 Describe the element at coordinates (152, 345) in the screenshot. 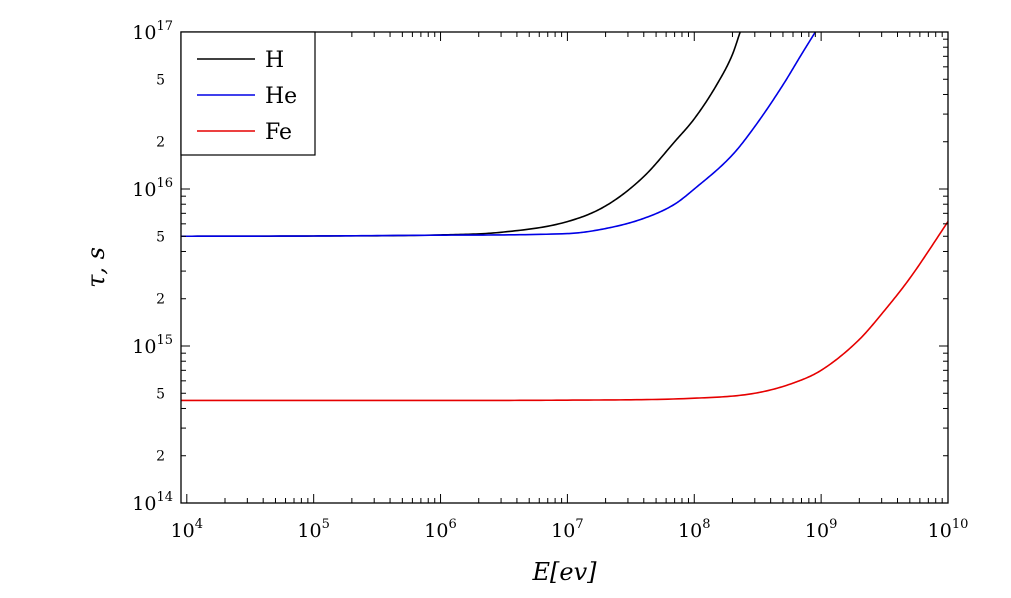

I see `y-tick-label: 1015` at that location.